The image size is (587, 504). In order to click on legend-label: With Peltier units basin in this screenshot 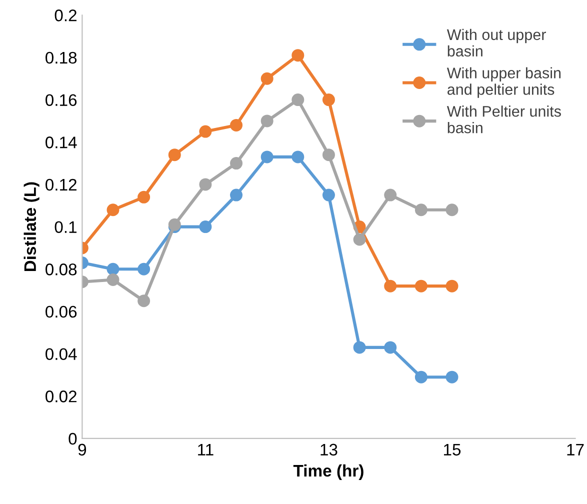, I will do `click(503, 120)`.